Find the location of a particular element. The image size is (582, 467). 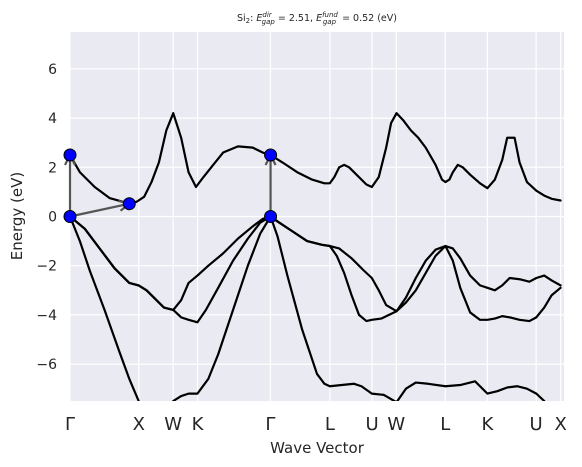

x-axis-label: Wave Vector is located at coordinates (317, 448).